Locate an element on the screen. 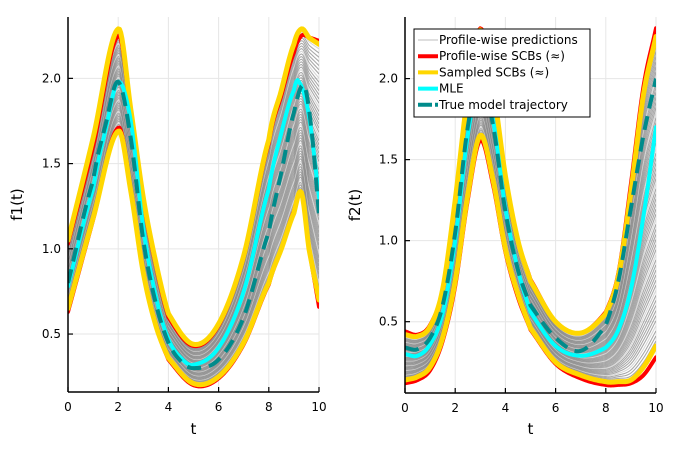 This screenshot has width=675, height=450. legend-label: Profile-wise SCBs (≈) is located at coordinates (502, 56).